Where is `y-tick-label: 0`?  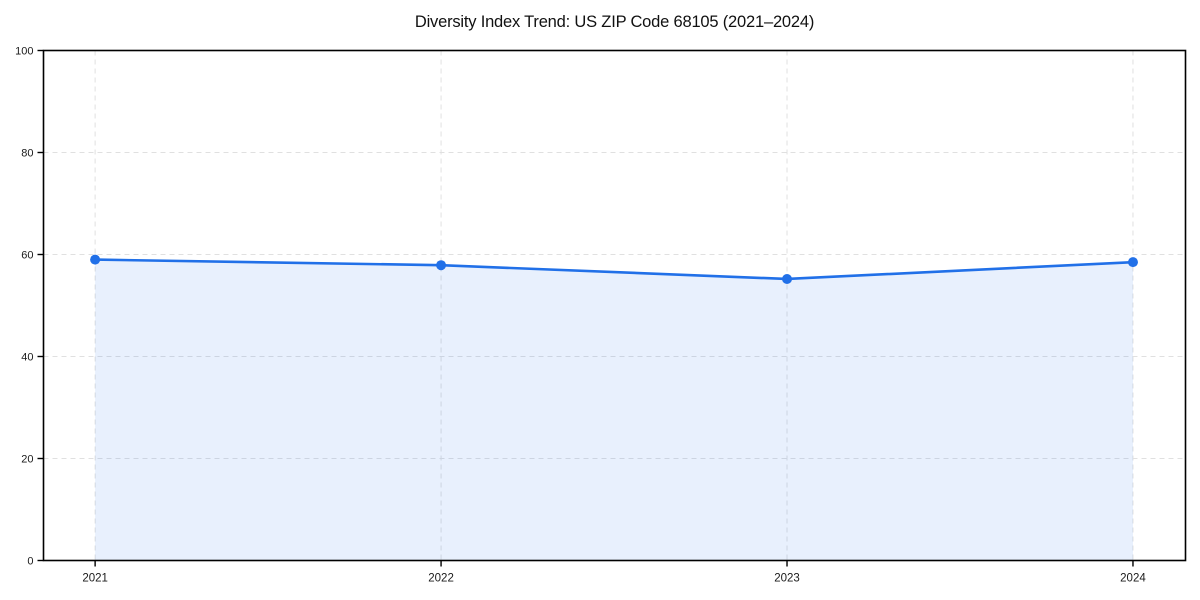 y-tick-label: 0 is located at coordinates (30, 562).